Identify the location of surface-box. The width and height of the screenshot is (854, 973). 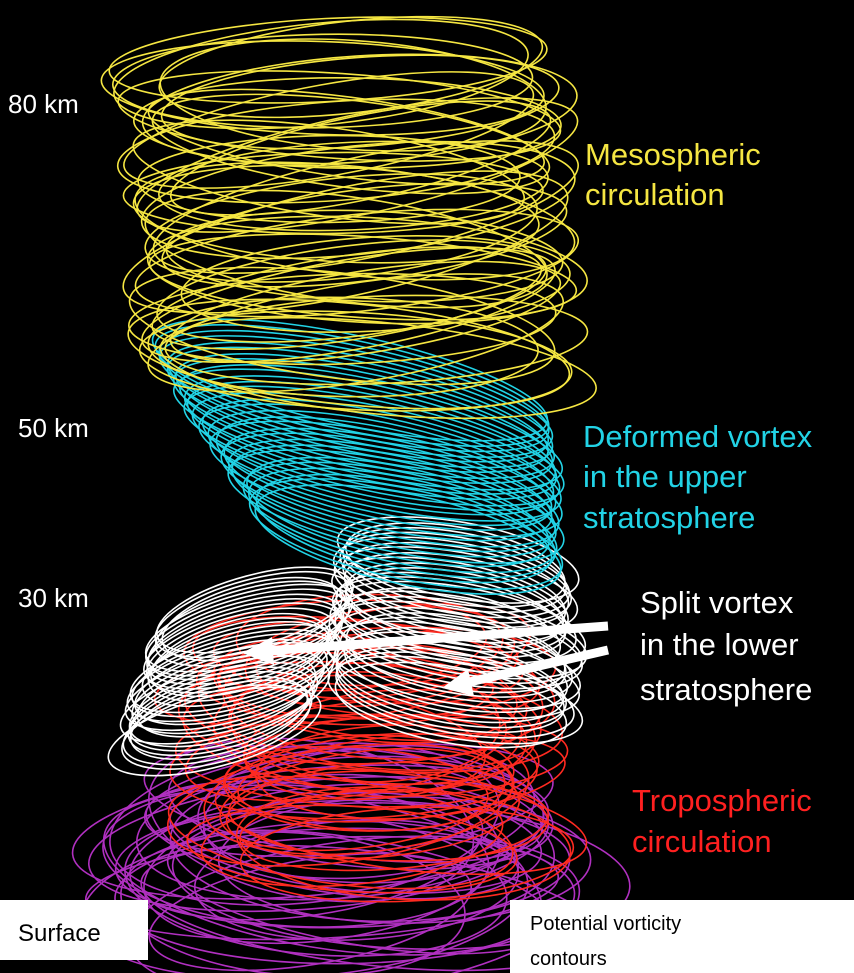
(74, 930).